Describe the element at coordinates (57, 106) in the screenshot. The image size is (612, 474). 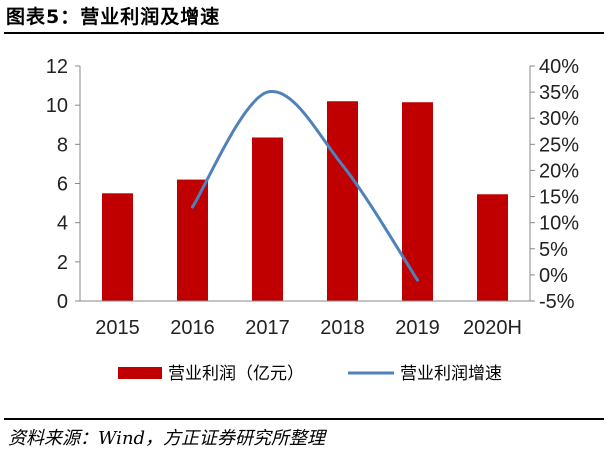
I see `left-tick-label: 10` at that location.